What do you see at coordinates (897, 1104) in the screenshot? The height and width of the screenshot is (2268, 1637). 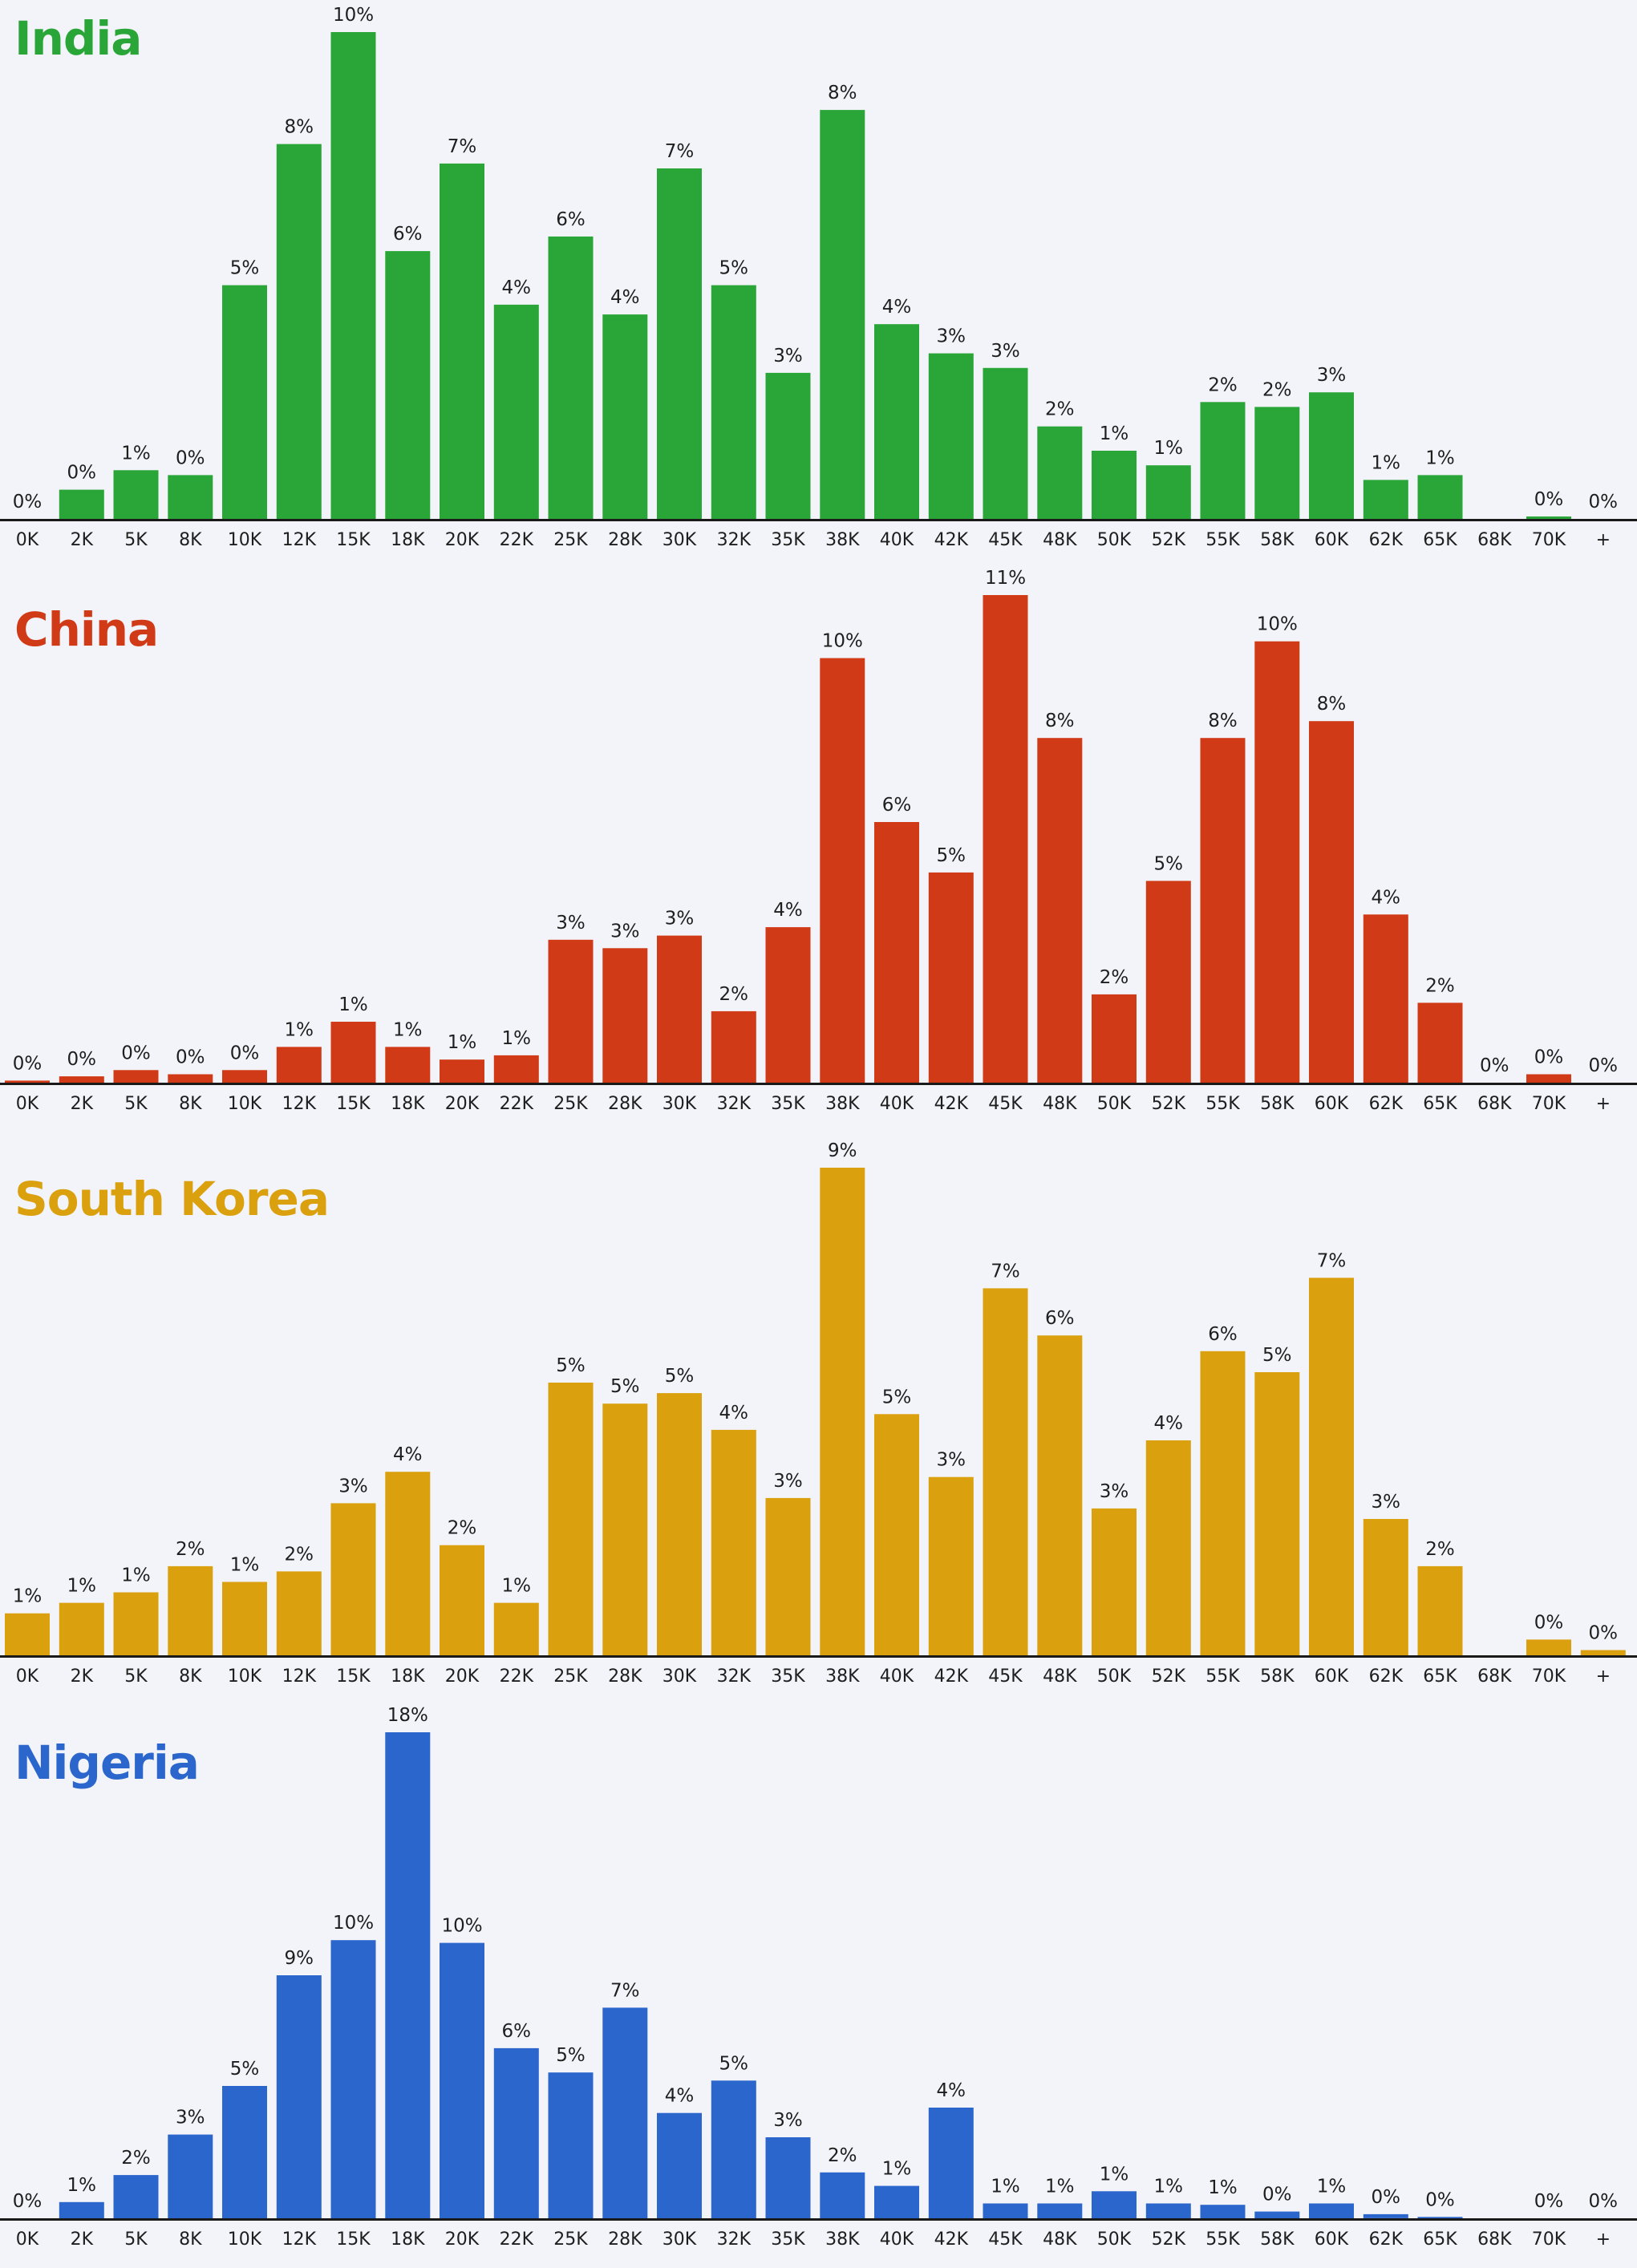 I see `tick-label: 40K` at bounding box center [897, 1104].